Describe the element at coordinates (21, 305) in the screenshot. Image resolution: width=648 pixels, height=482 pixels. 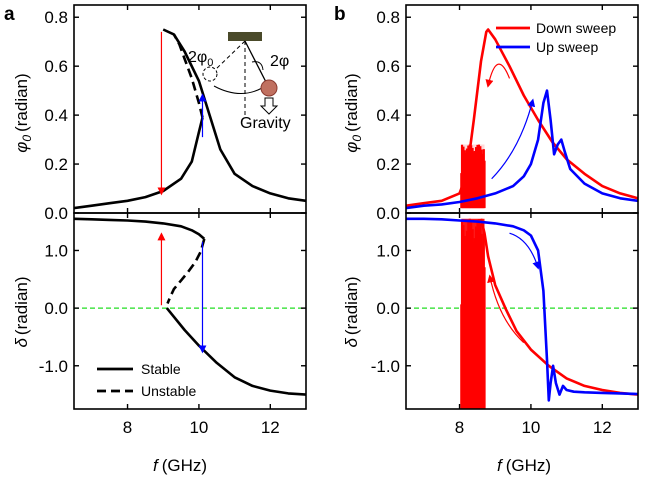
I see `ylabel-a-bottom-unit: (radian)` at that location.